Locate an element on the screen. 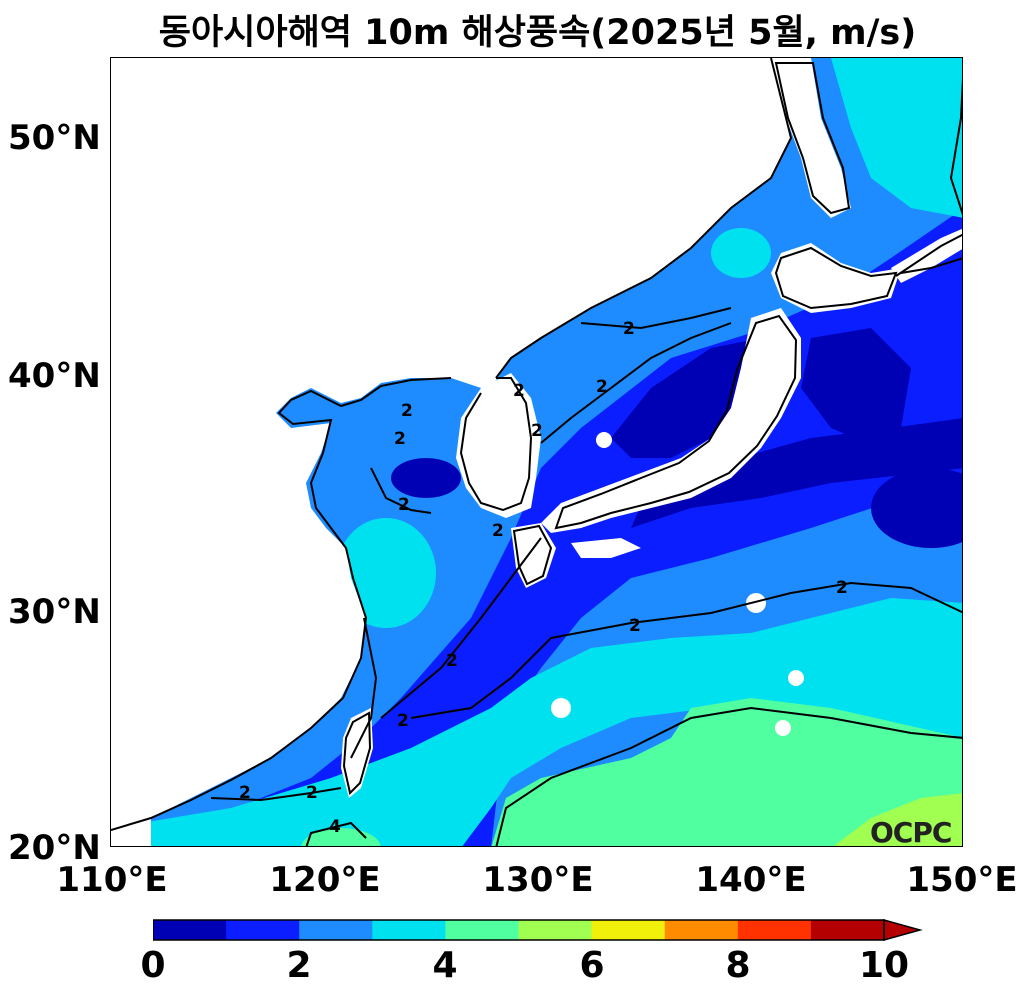 This screenshot has height=999, width=1025. contour-label: 4 is located at coordinates (335, 827).